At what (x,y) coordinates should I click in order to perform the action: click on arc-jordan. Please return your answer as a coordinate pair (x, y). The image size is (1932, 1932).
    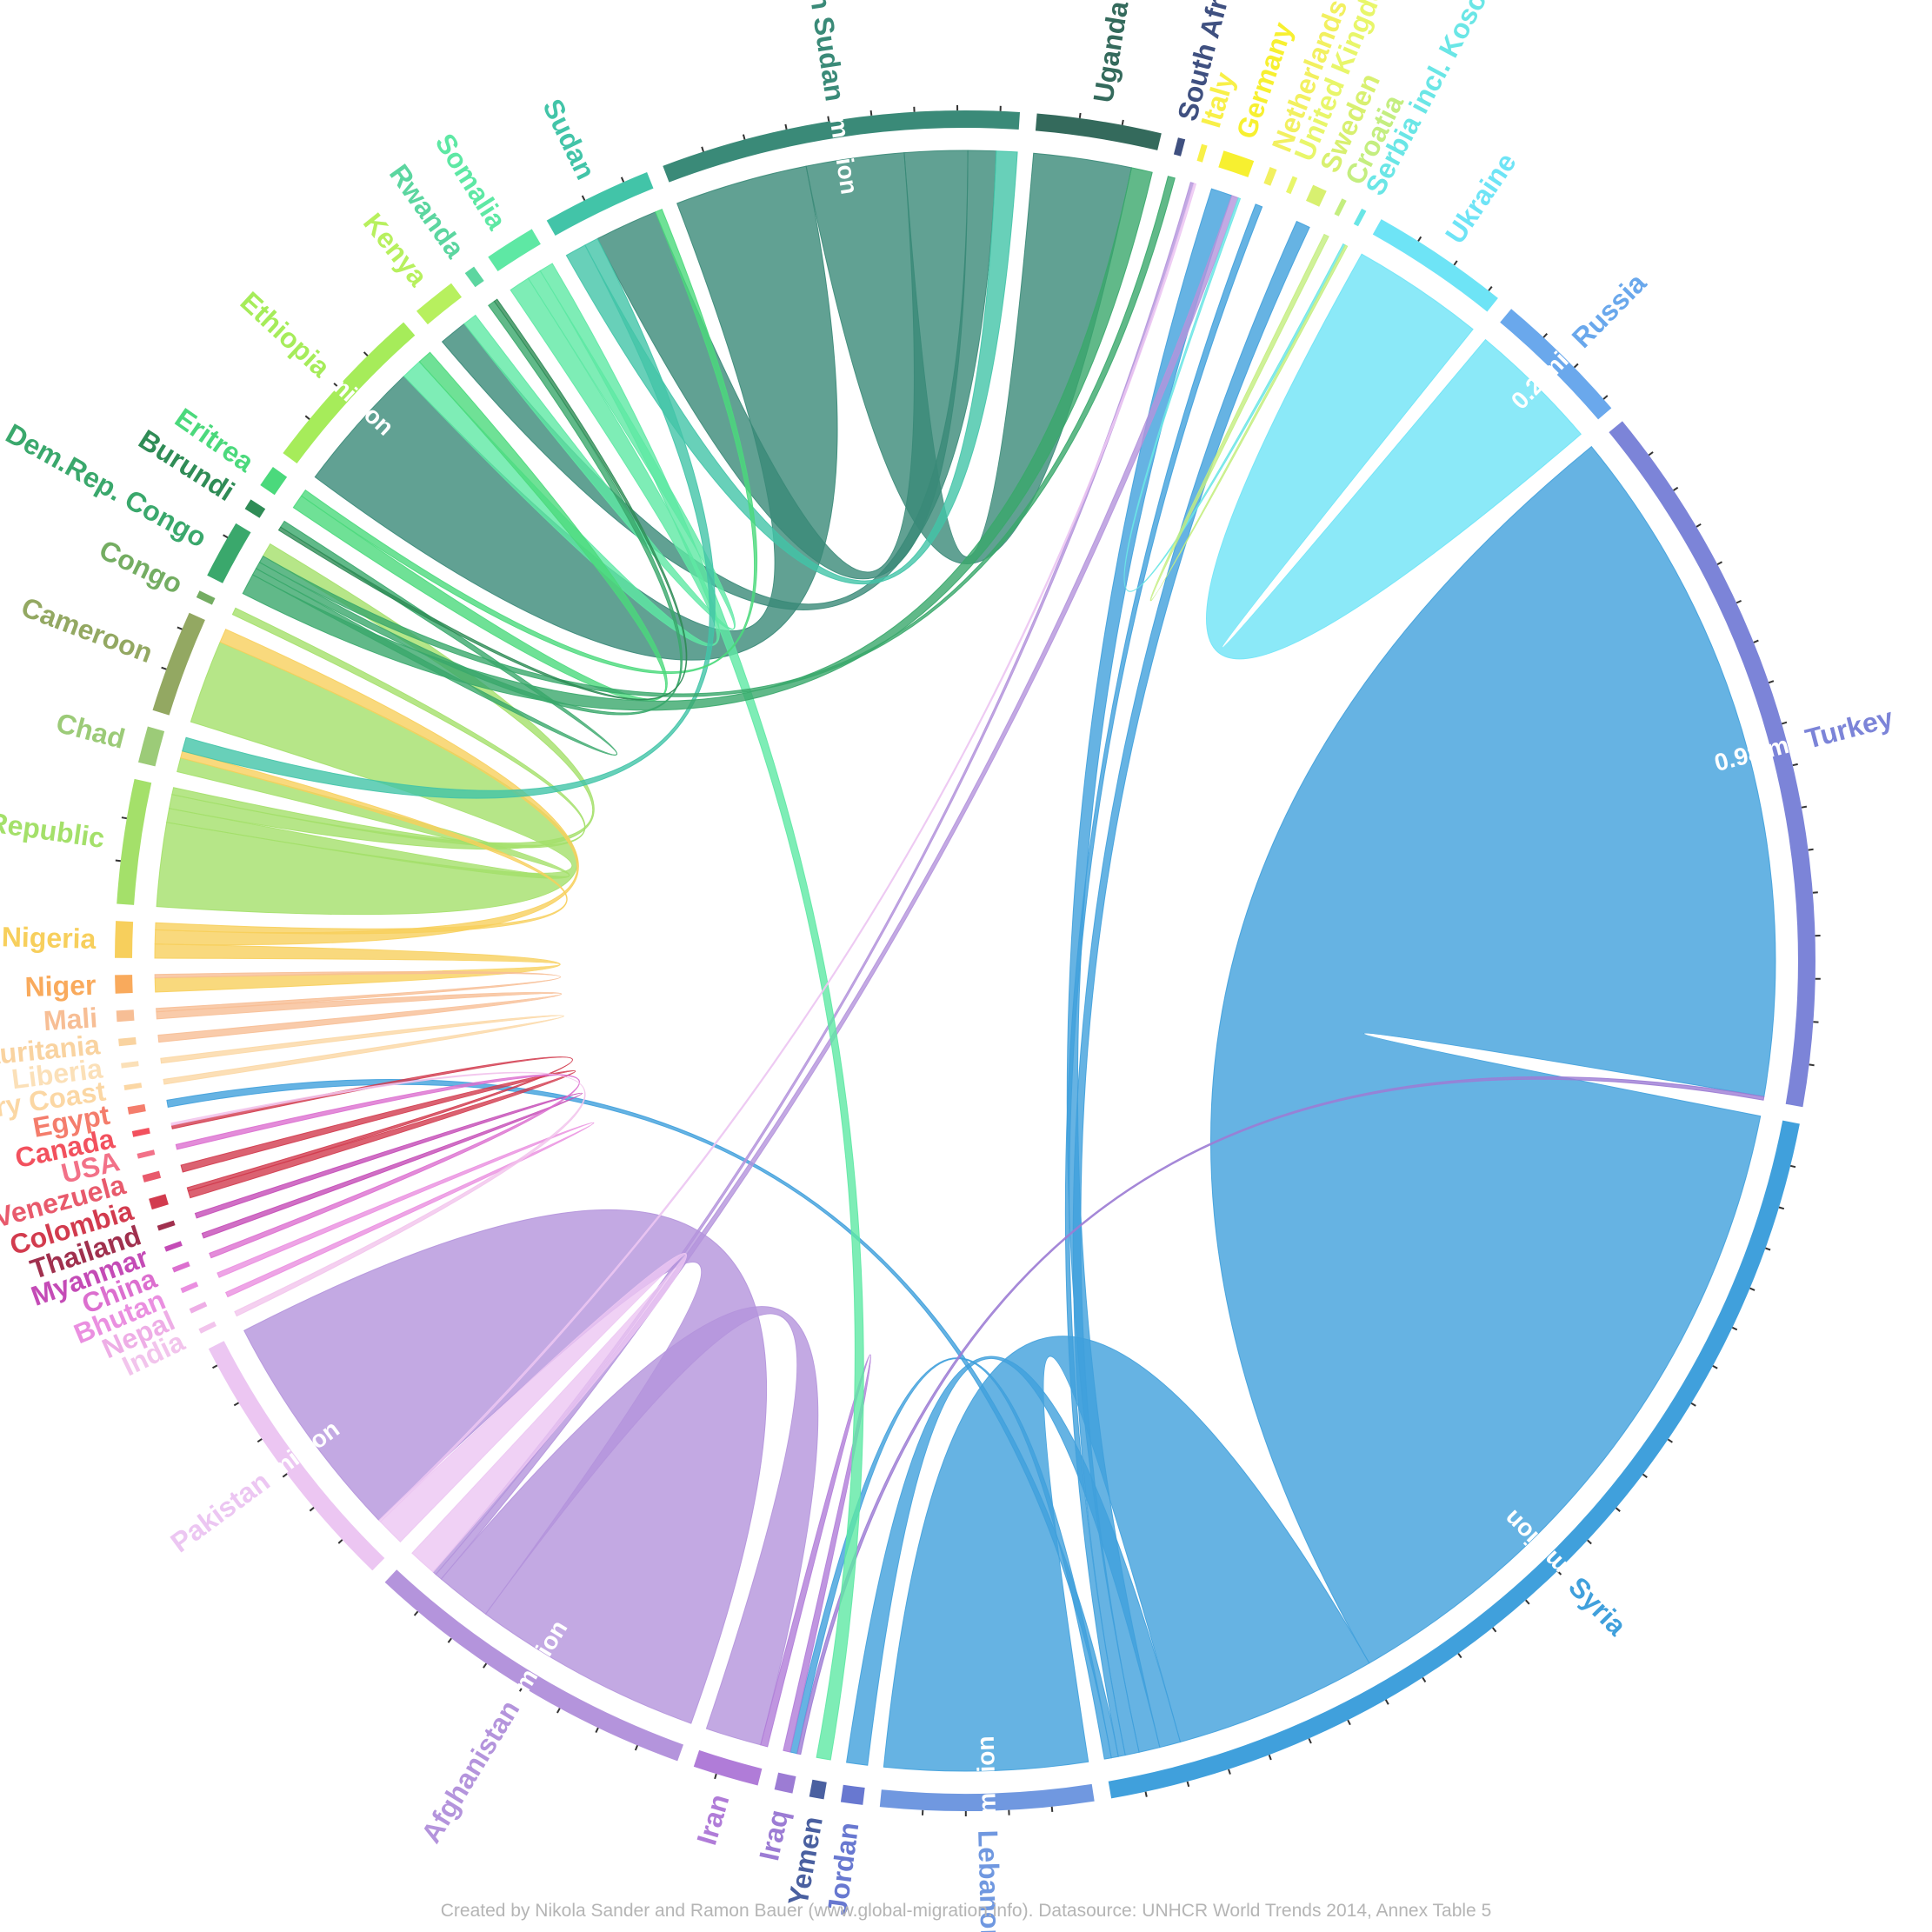
    Looking at the image, I should click on (852, 1794).